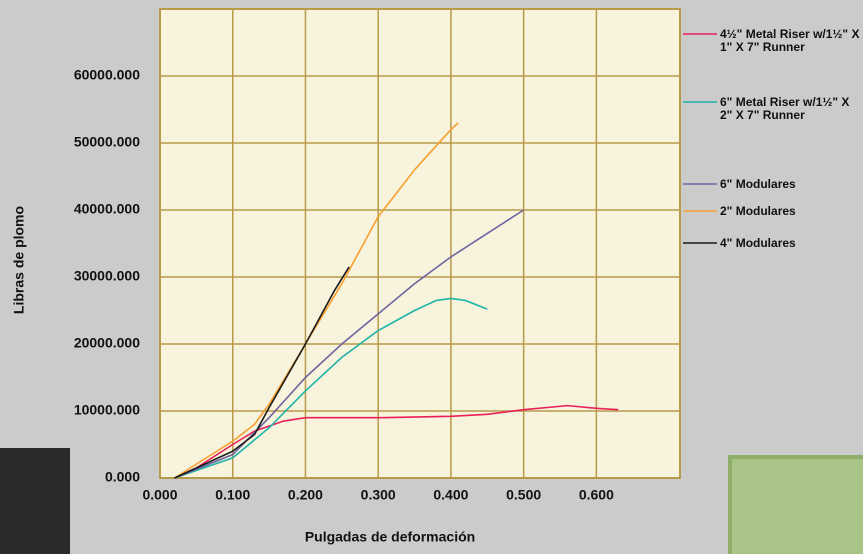 The height and width of the screenshot is (554, 863). What do you see at coordinates (107, 142) in the screenshot?
I see `y-tick-label: 50000.000` at bounding box center [107, 142].